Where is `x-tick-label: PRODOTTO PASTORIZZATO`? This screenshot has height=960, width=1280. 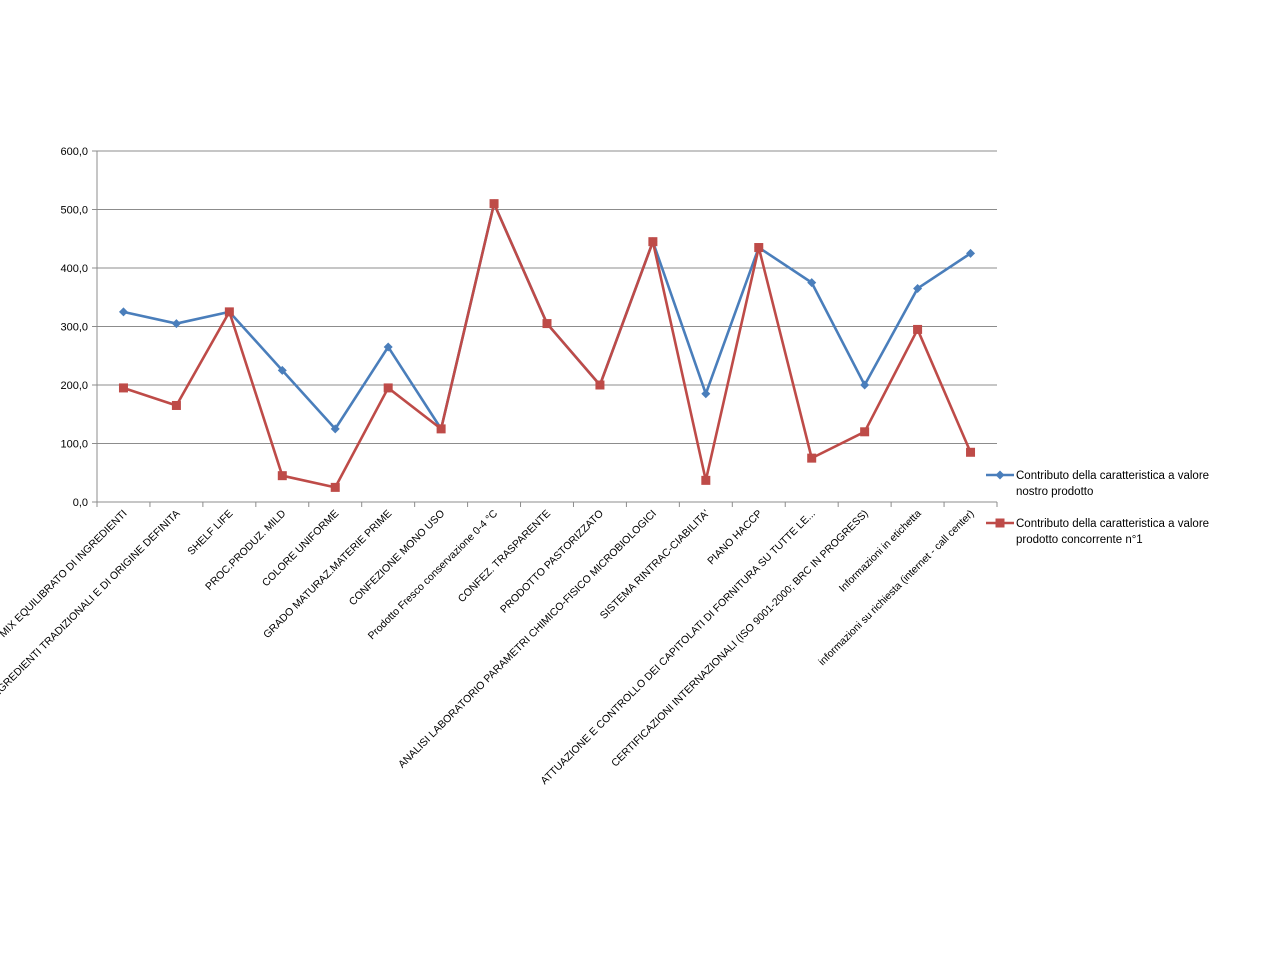 x-tick-label: PRODOTTO PASTORIZZATO is located at coordinates (552, 562).